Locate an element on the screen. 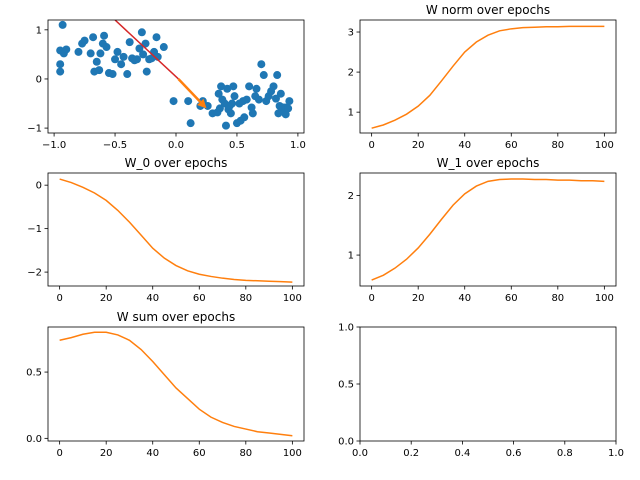 The height and width of the screenshot is (480, 640). y-tick-label: 0.0 is located at coordinates (346, 442).